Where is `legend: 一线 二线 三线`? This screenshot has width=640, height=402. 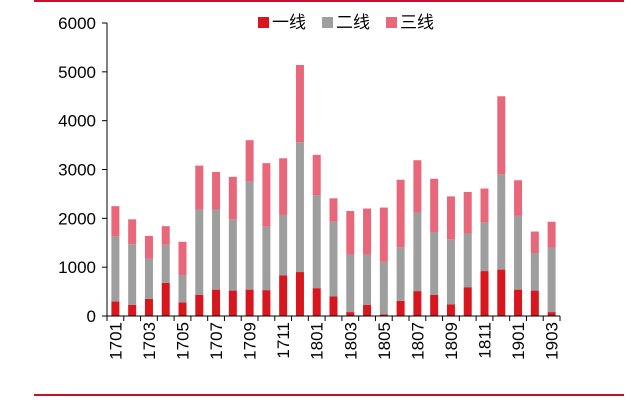 legend: 一线 二线 三线 is located at coordinates (346, 22).